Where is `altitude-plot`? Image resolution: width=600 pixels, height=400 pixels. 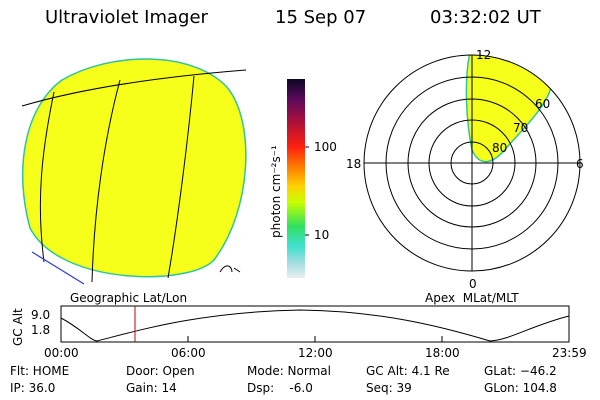
altitude-plot is located at coordinates (315, 324).